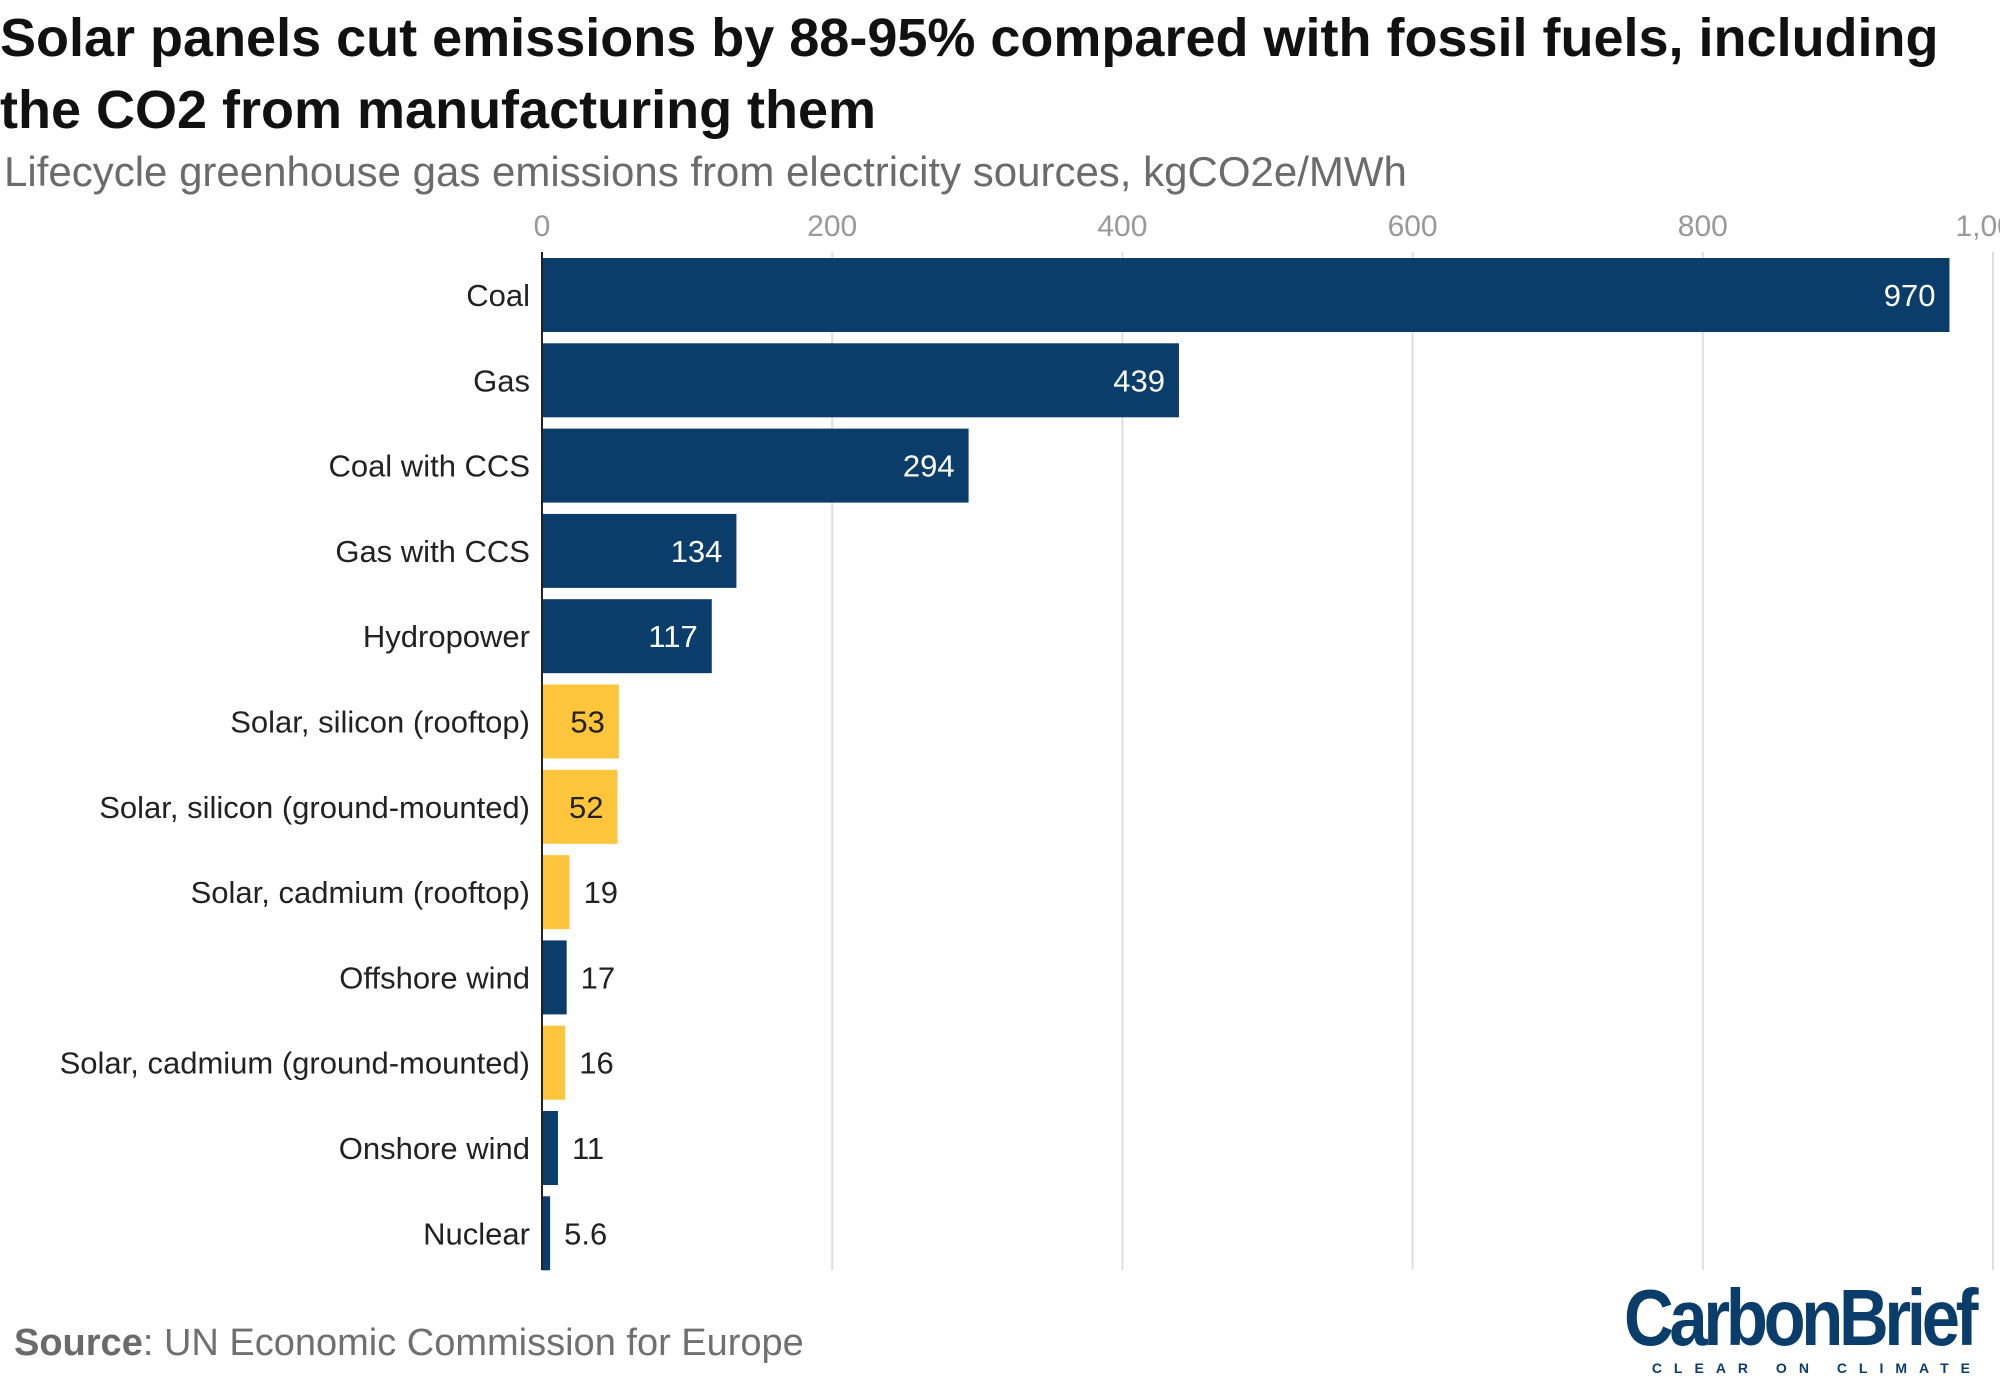 The image size is (2000, 1399). Describe the element at coordinates (295, 1063) in the screenshot. I see `category-label: Solar, cadmium (ground-mounted)` at that location.